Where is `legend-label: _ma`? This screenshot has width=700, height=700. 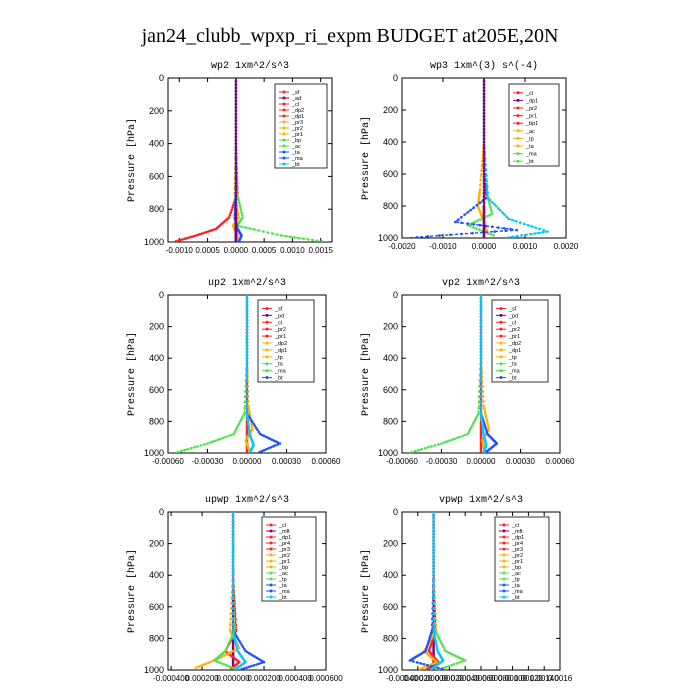 legend-label: _ma is located at coordinates (297, 159).